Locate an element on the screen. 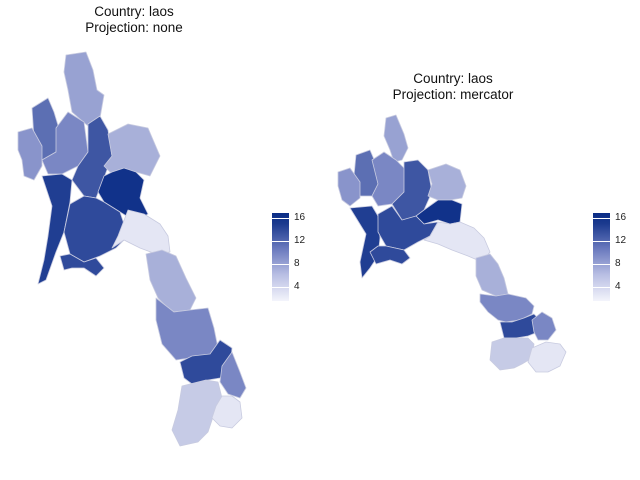 This screenshot has height=480, width=640. map-title: Country: laos Projection: mercator is located at coordinates (453, 87).